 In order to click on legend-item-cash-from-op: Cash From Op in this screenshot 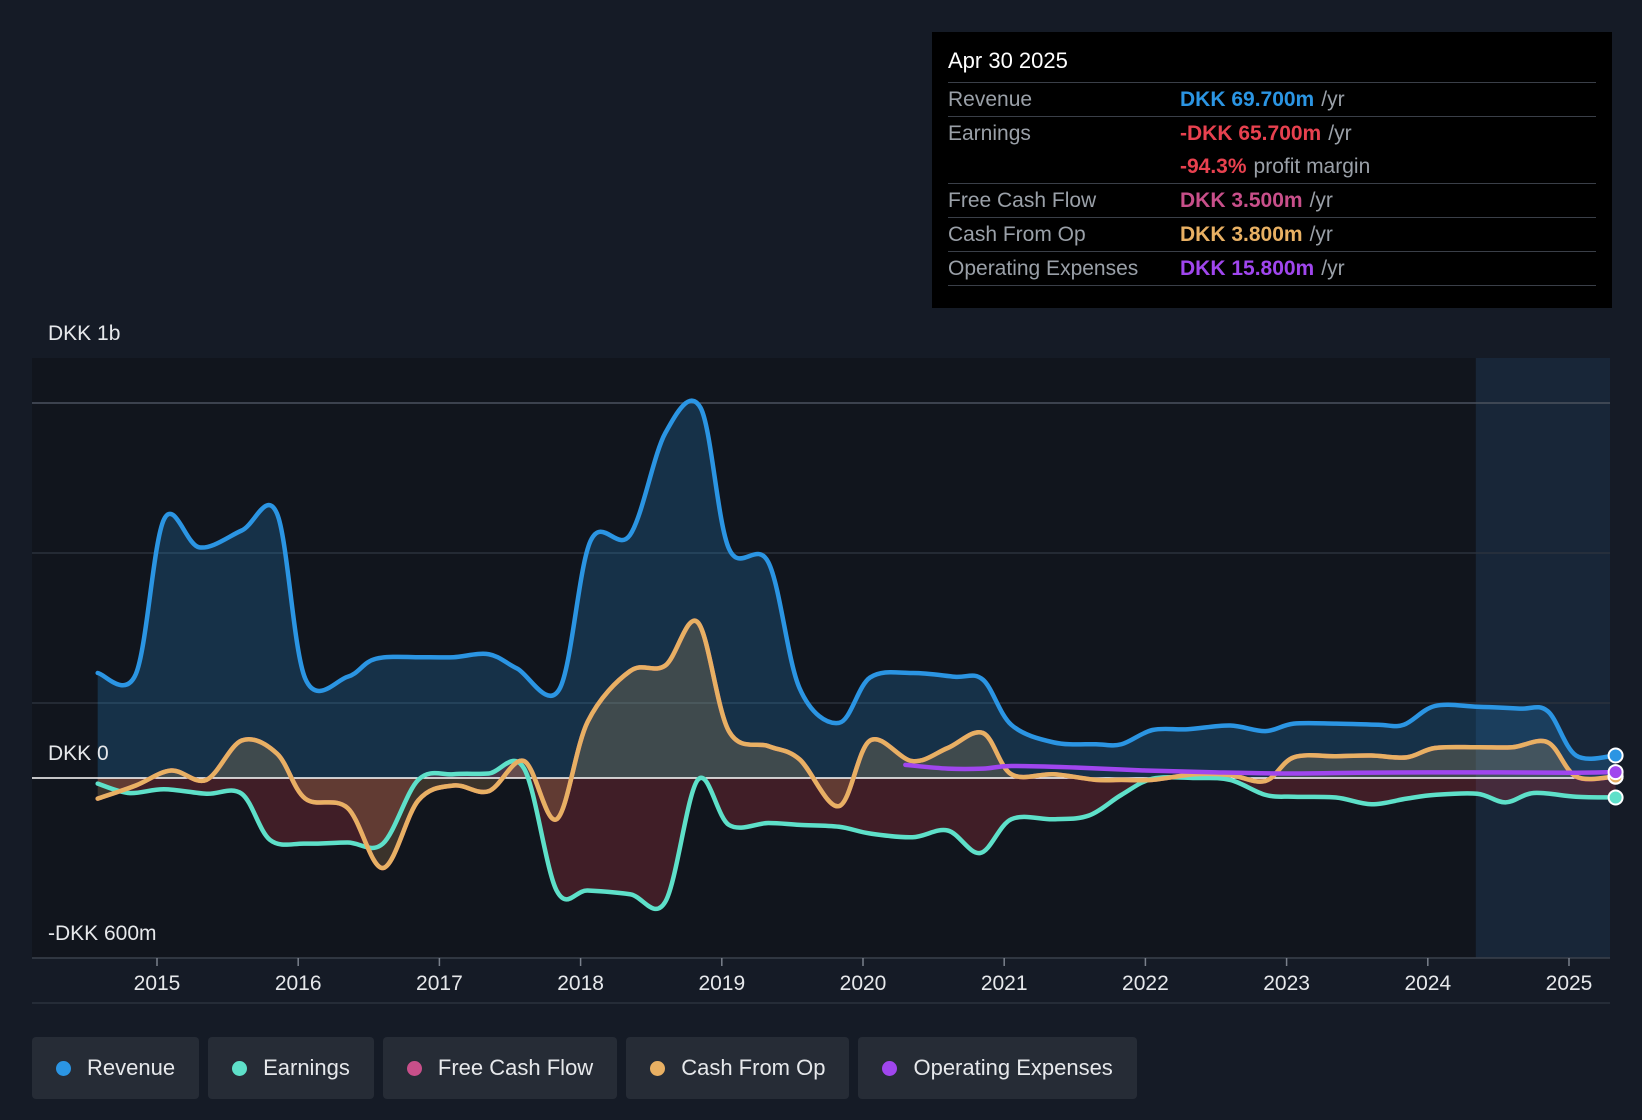, I will do `click(738, 1068)`.